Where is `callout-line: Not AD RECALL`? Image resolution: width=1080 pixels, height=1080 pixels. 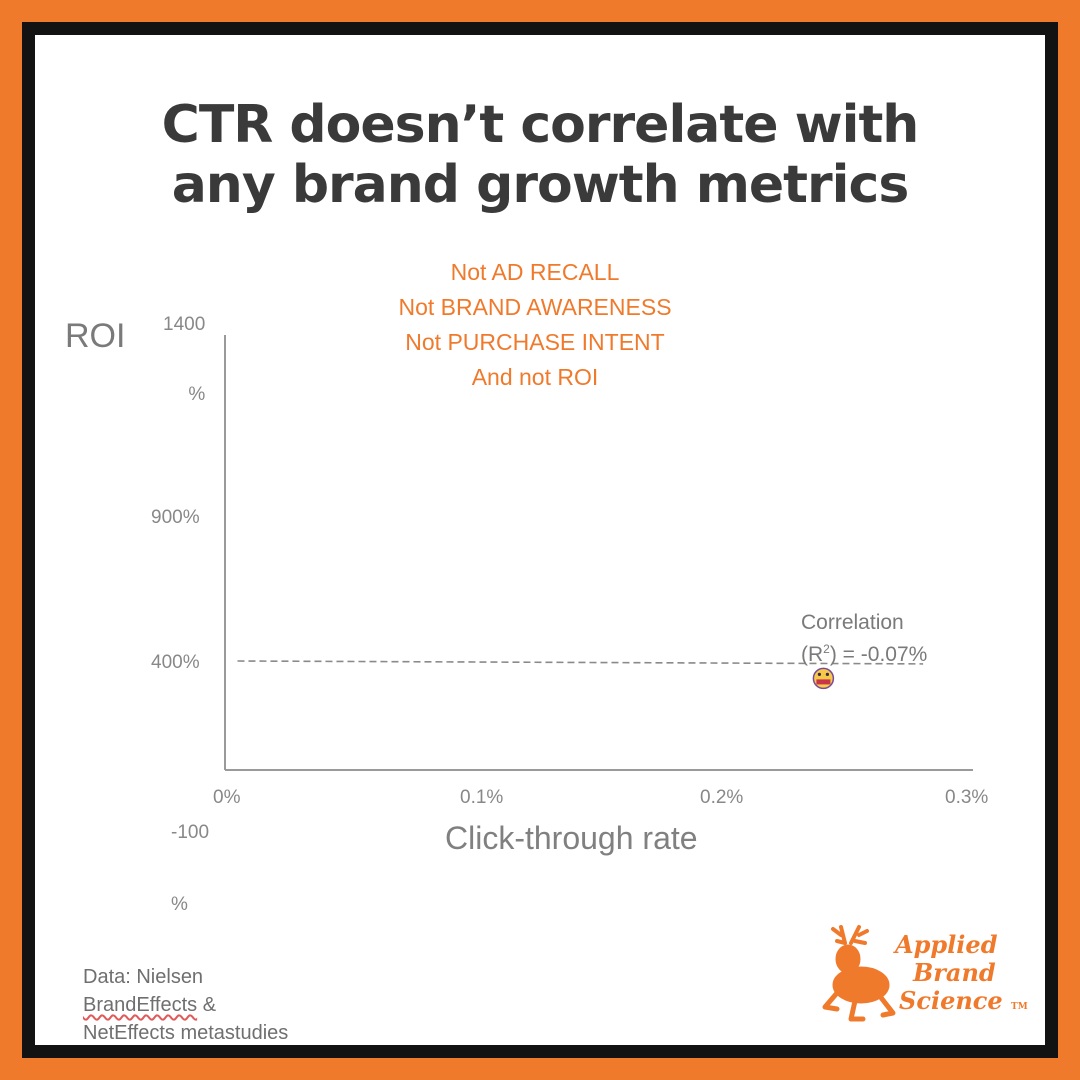
callout-line: Not AD RECALL is located at coordinates (535, 272).